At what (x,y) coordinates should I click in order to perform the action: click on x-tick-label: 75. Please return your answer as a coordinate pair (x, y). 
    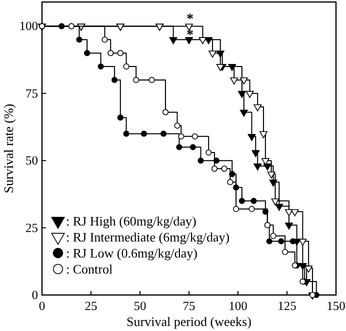
    Looking at the image, I should click on (189, 306).